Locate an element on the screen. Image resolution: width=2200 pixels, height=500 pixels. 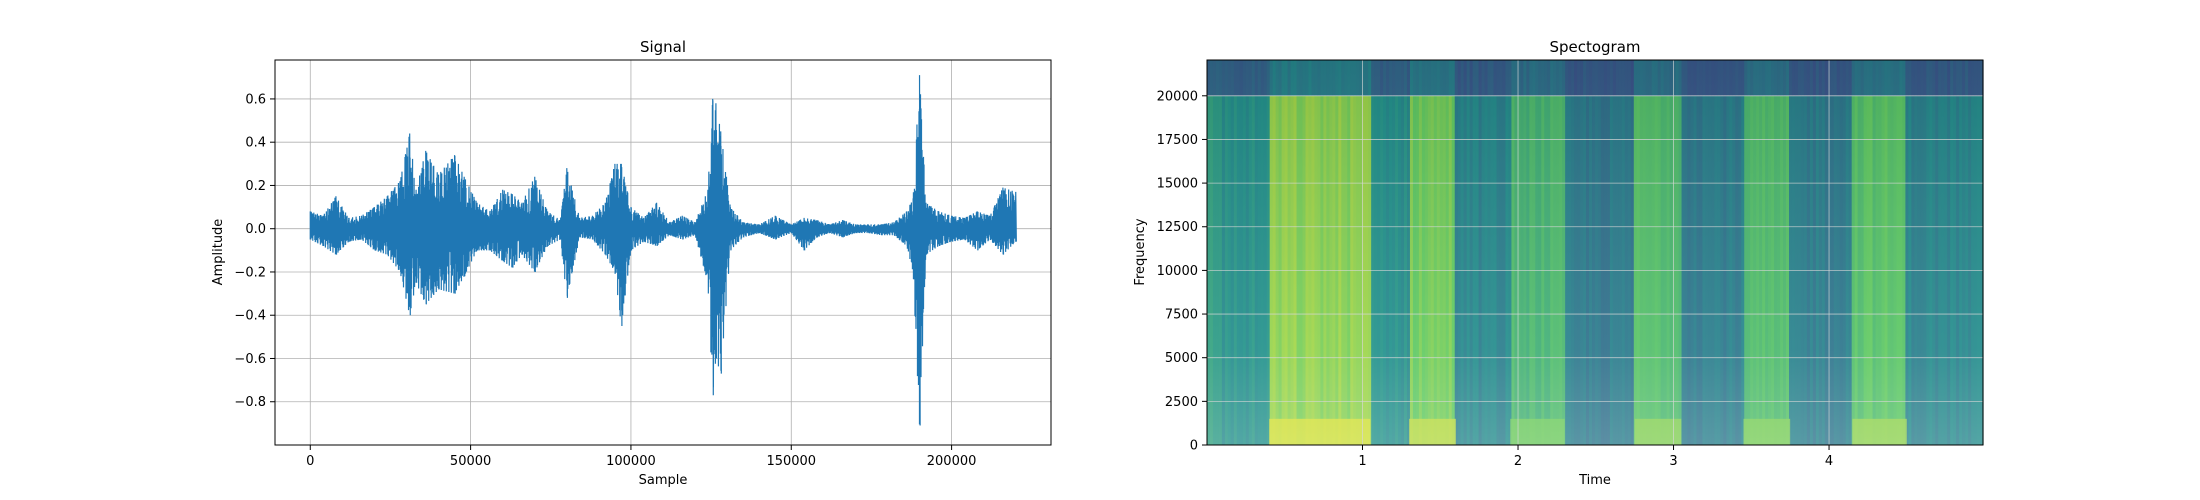
spectrogram-ytick-label: 0 is located at coordinates (1194, 446).